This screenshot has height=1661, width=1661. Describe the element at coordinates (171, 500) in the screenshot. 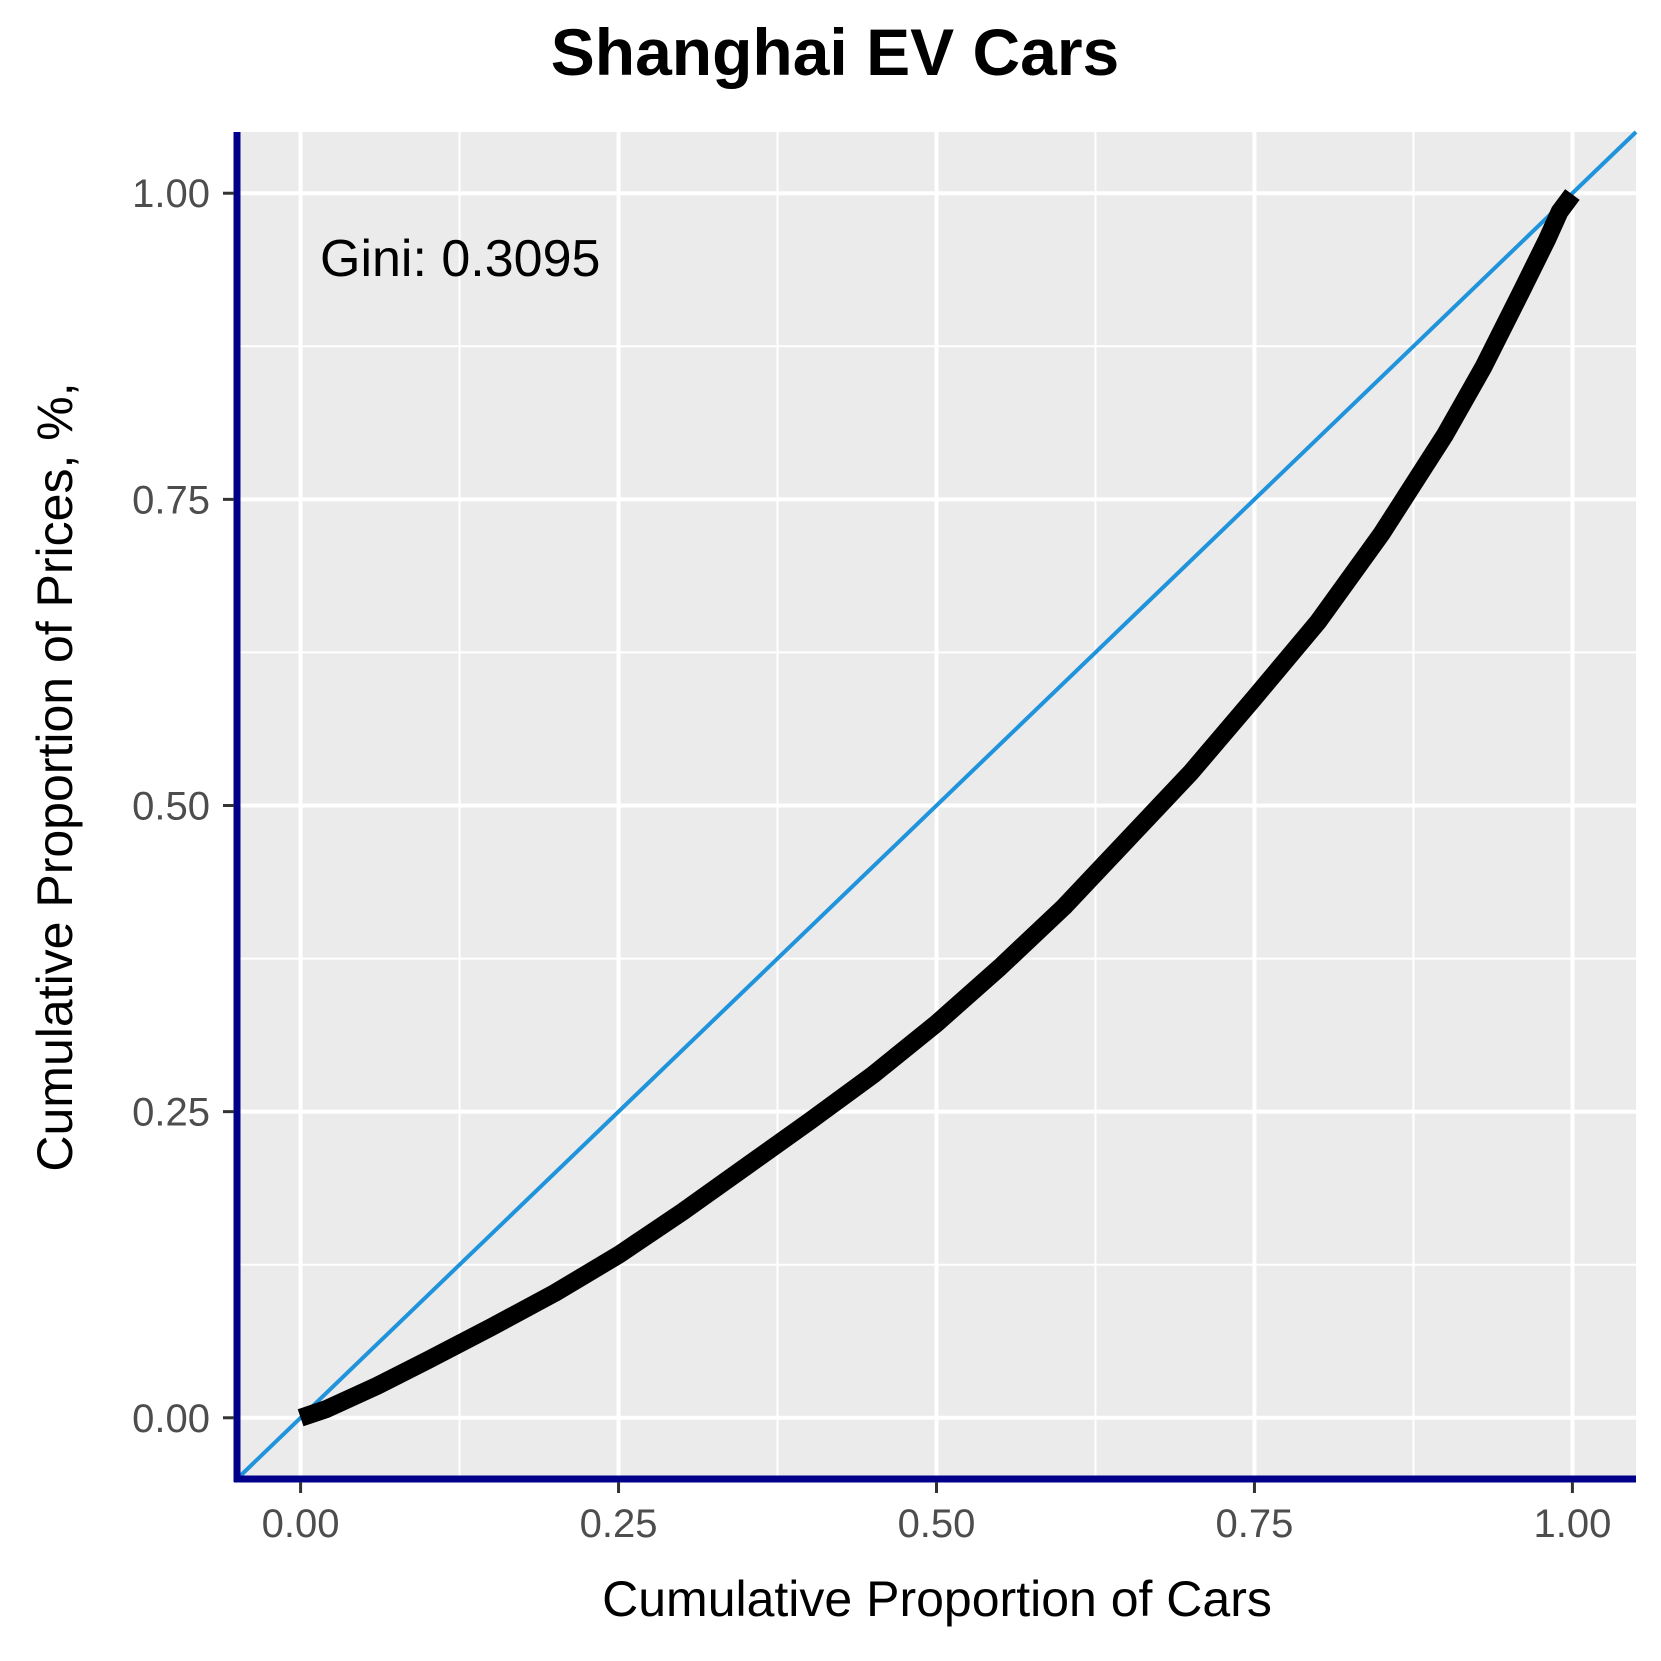

I see `y-tick-label: 0.75` at that location.